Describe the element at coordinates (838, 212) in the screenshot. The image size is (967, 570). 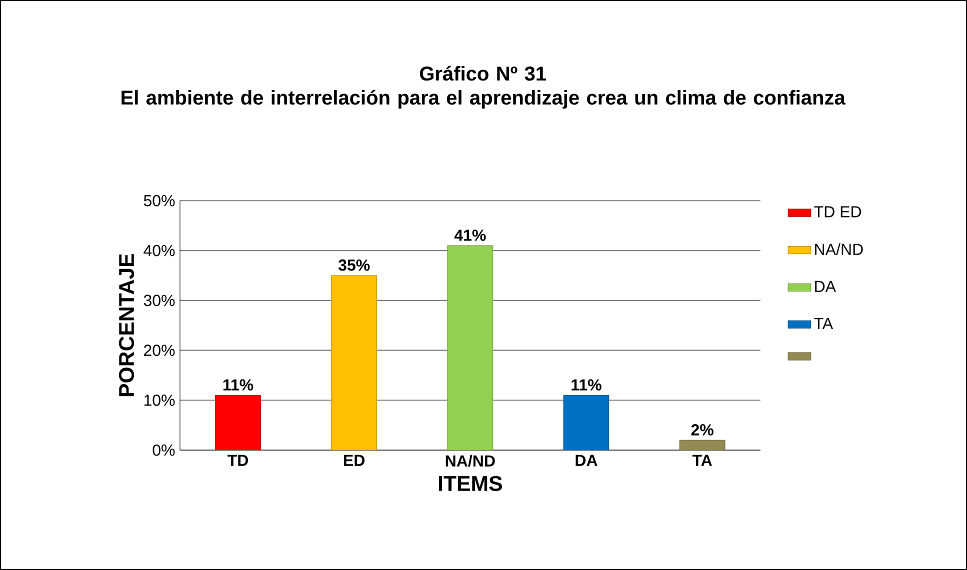
I see `legend-label: TD ED` at that location.